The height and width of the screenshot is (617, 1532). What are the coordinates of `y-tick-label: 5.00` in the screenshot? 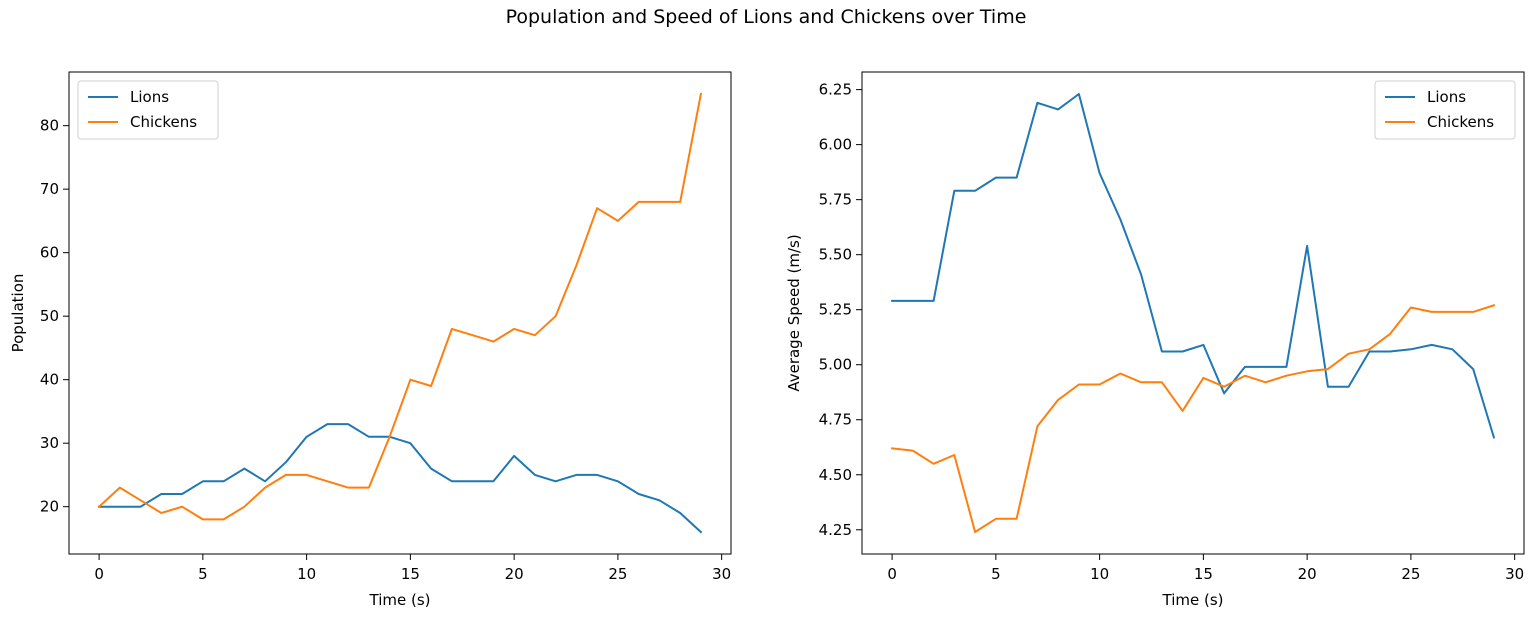 It's located at (835, 365).